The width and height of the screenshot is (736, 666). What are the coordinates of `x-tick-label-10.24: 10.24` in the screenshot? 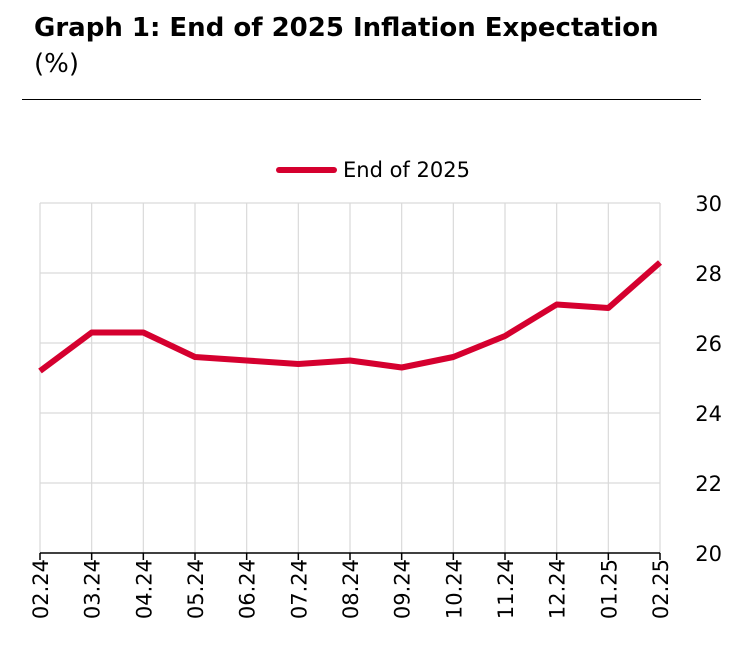 It's located at (454, 589).